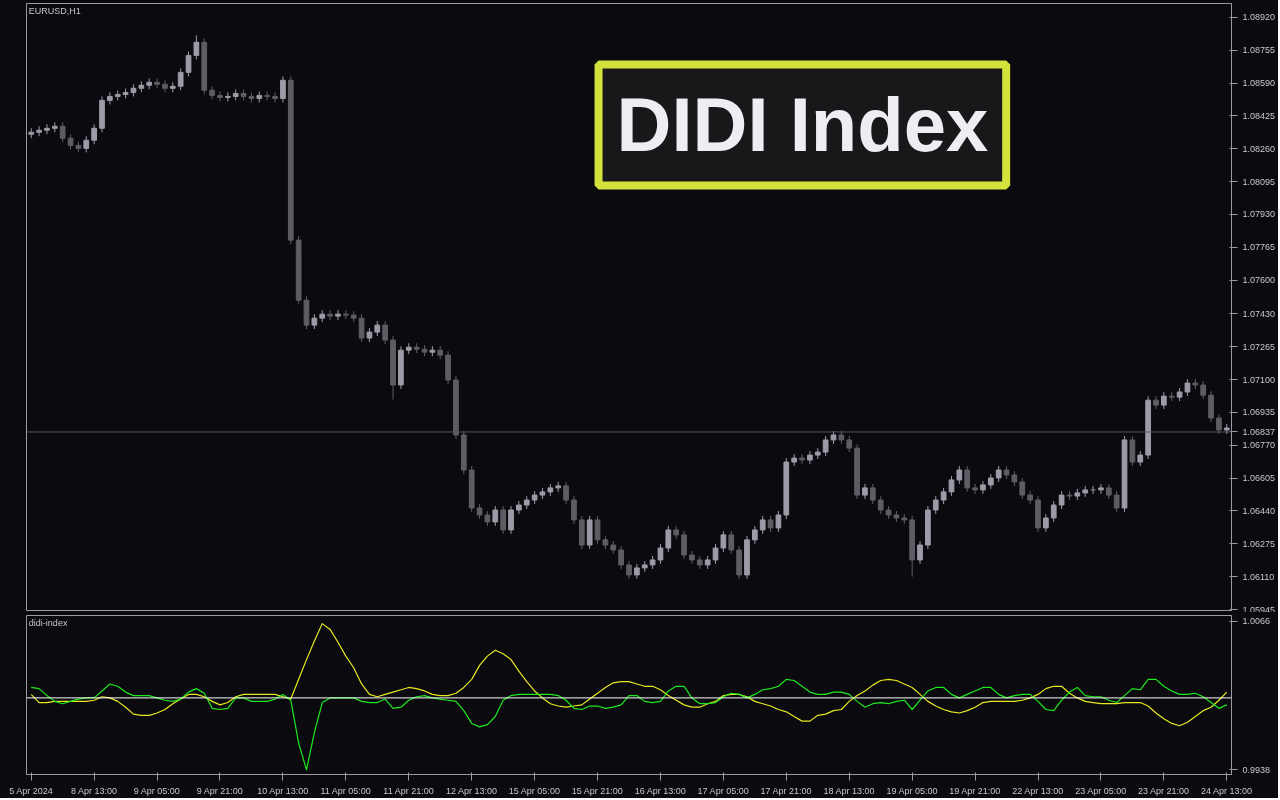 This screenshot has width=1280, height=800. I want to click on x-tick-label: 5 Apr 2024, so click(31, 790).